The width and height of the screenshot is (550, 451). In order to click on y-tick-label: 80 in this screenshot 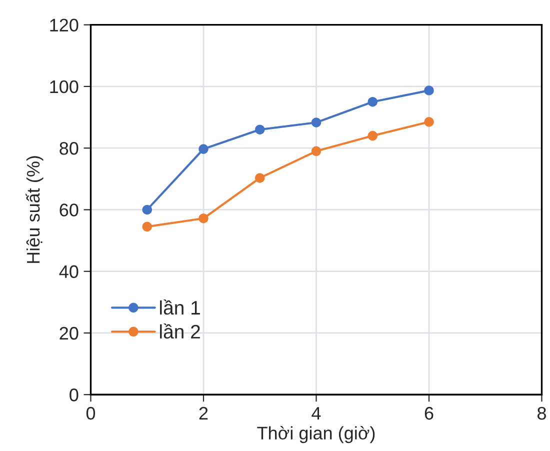, I will do `click(69, 148)`.